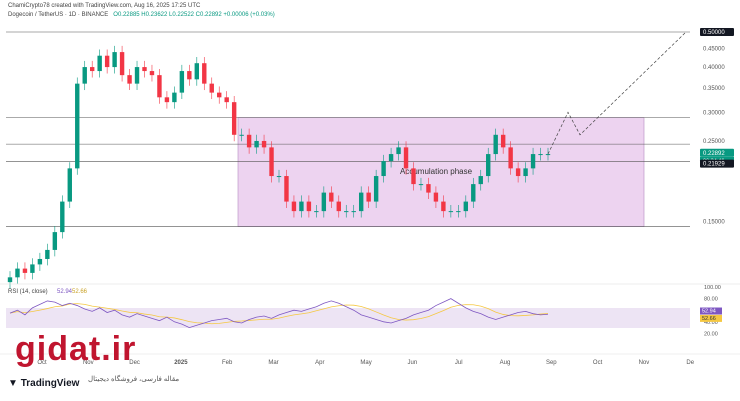  What do you see at coordinates (134, 363) in the screenshot?
I see `x-tick-label-2: Dec` at bounding box center [134, 363].